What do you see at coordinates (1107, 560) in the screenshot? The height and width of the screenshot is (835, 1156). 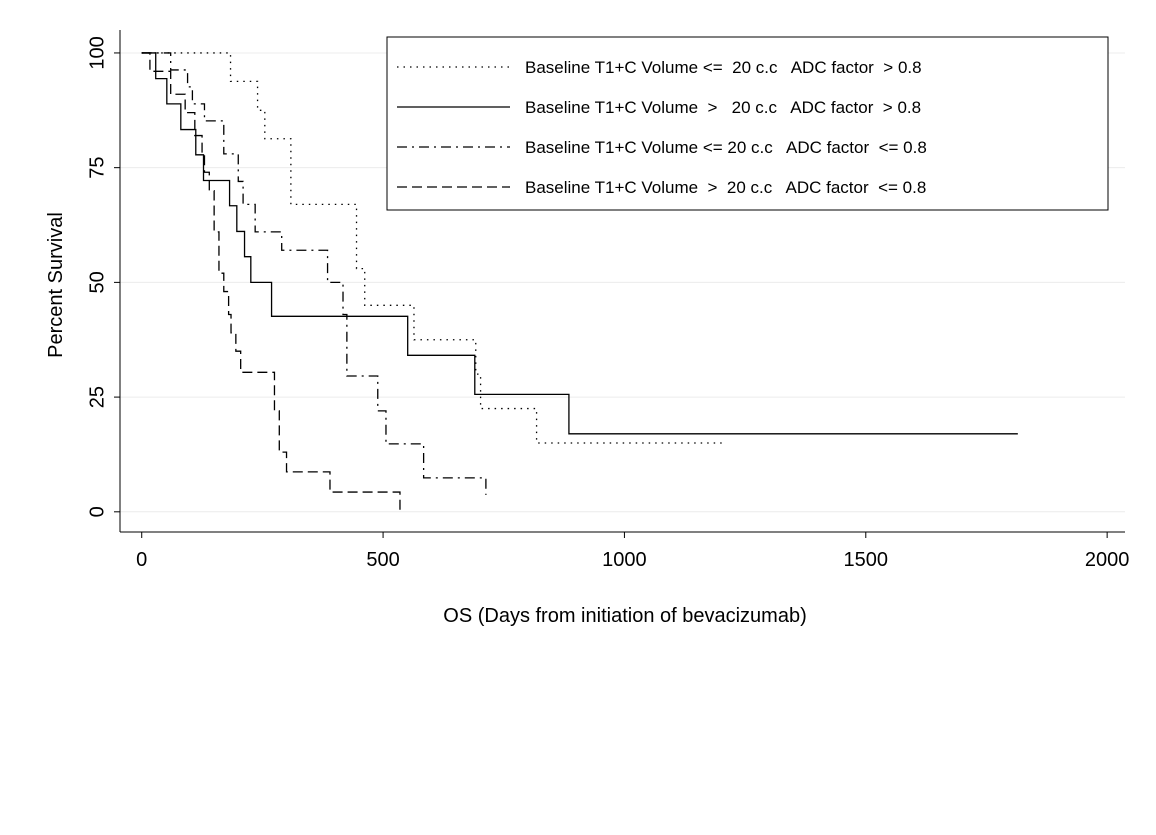 I see `x-tick-label: 2000` at bounding box center [1107, 560].